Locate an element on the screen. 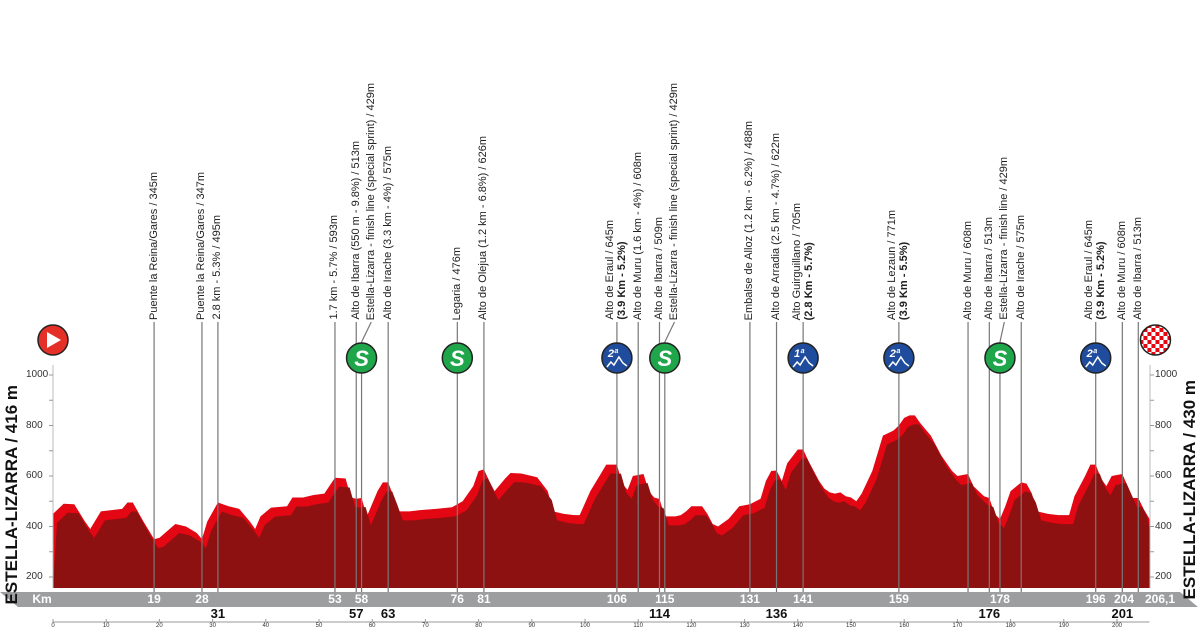  marker-name: Alto de Irache (3.3 km - 4%) / 575m is located at coordinates (387, 233).